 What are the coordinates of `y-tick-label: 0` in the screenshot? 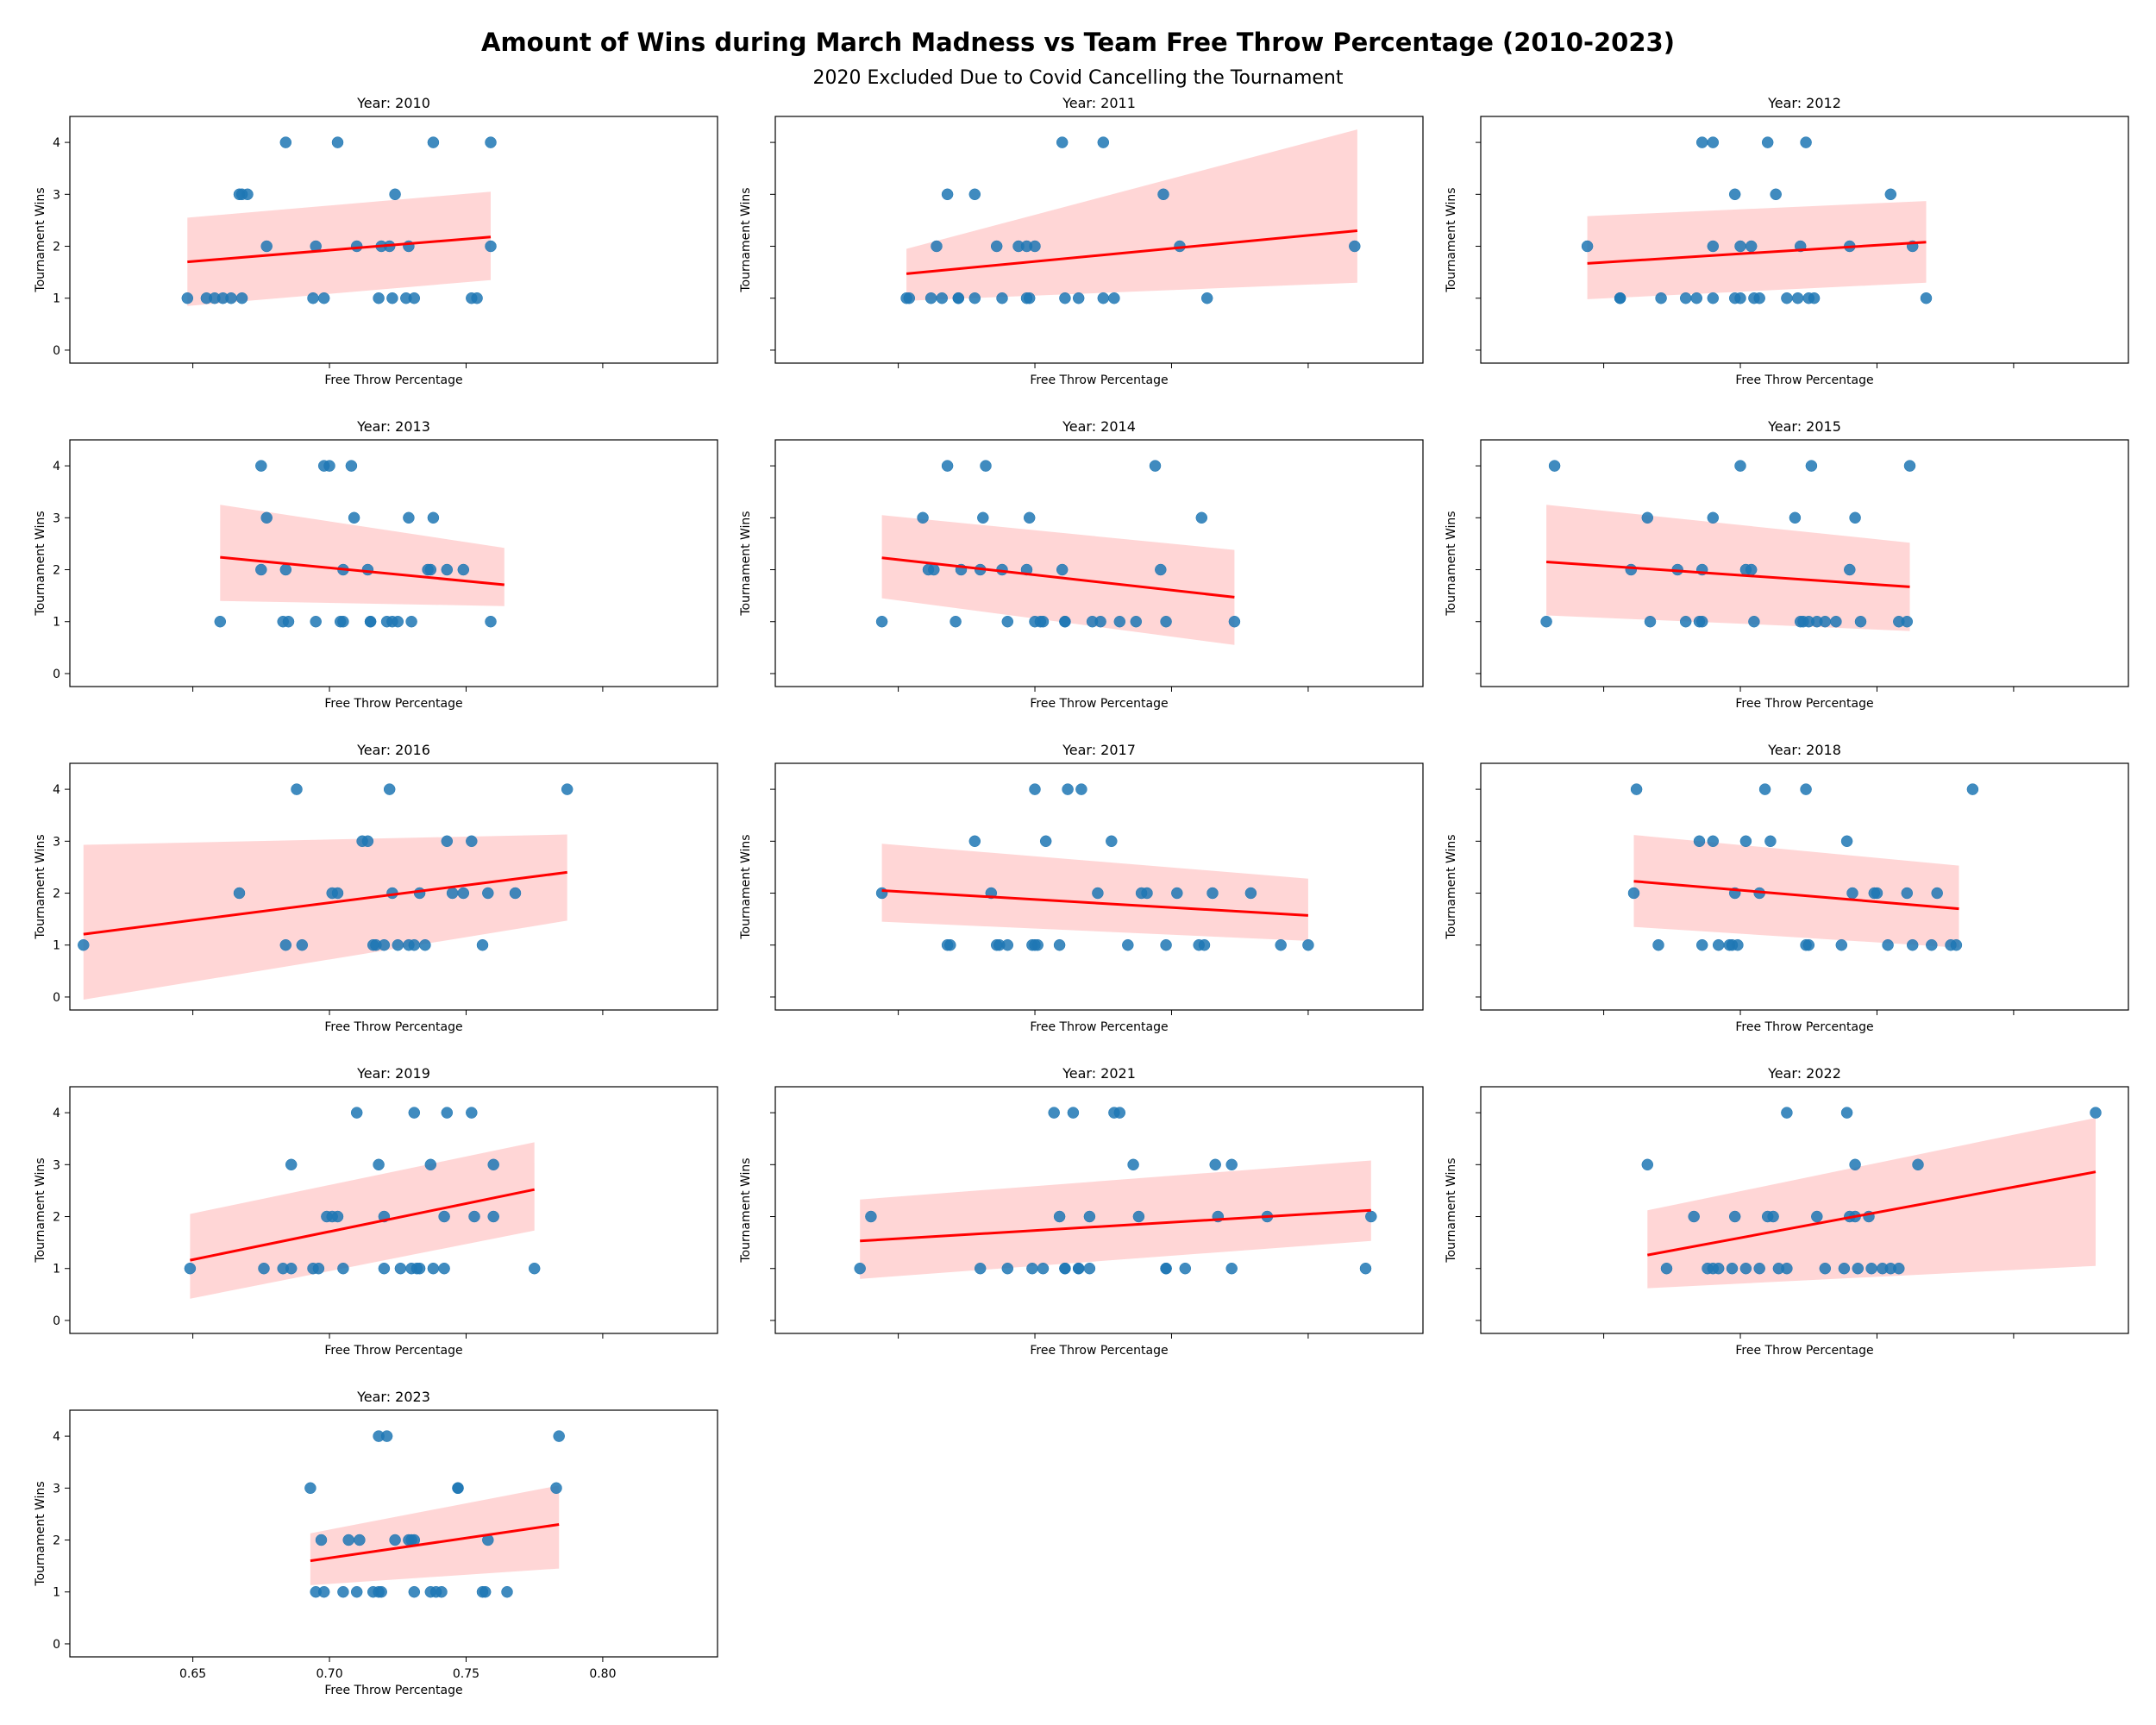 It's located at (56, 1645).